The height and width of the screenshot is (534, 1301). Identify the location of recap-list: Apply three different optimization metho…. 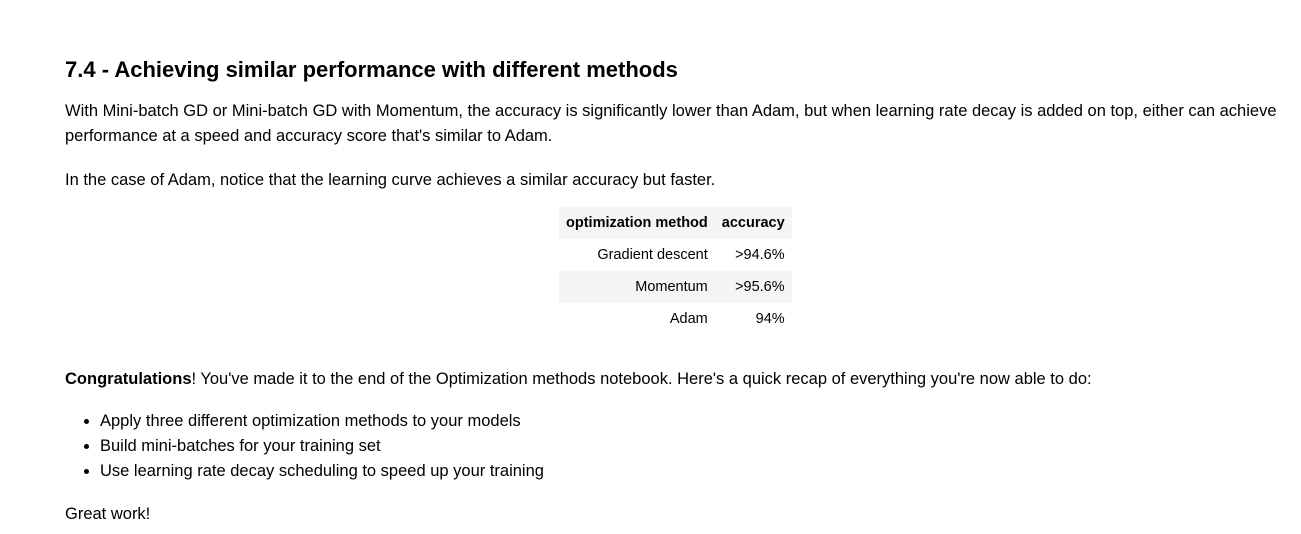
(304, 446).